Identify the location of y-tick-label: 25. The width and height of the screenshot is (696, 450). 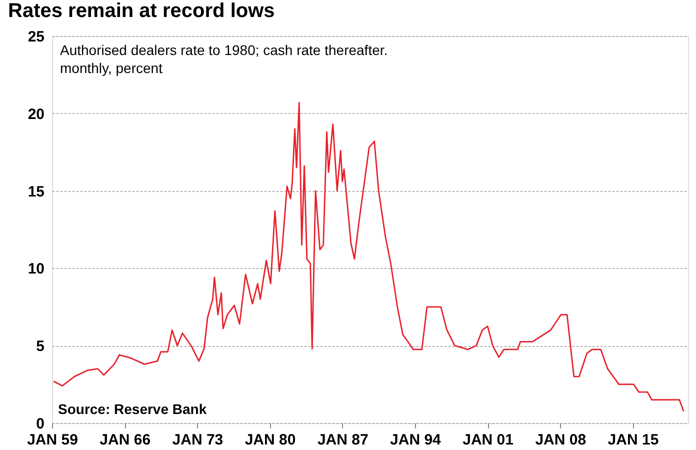
(36, 37).